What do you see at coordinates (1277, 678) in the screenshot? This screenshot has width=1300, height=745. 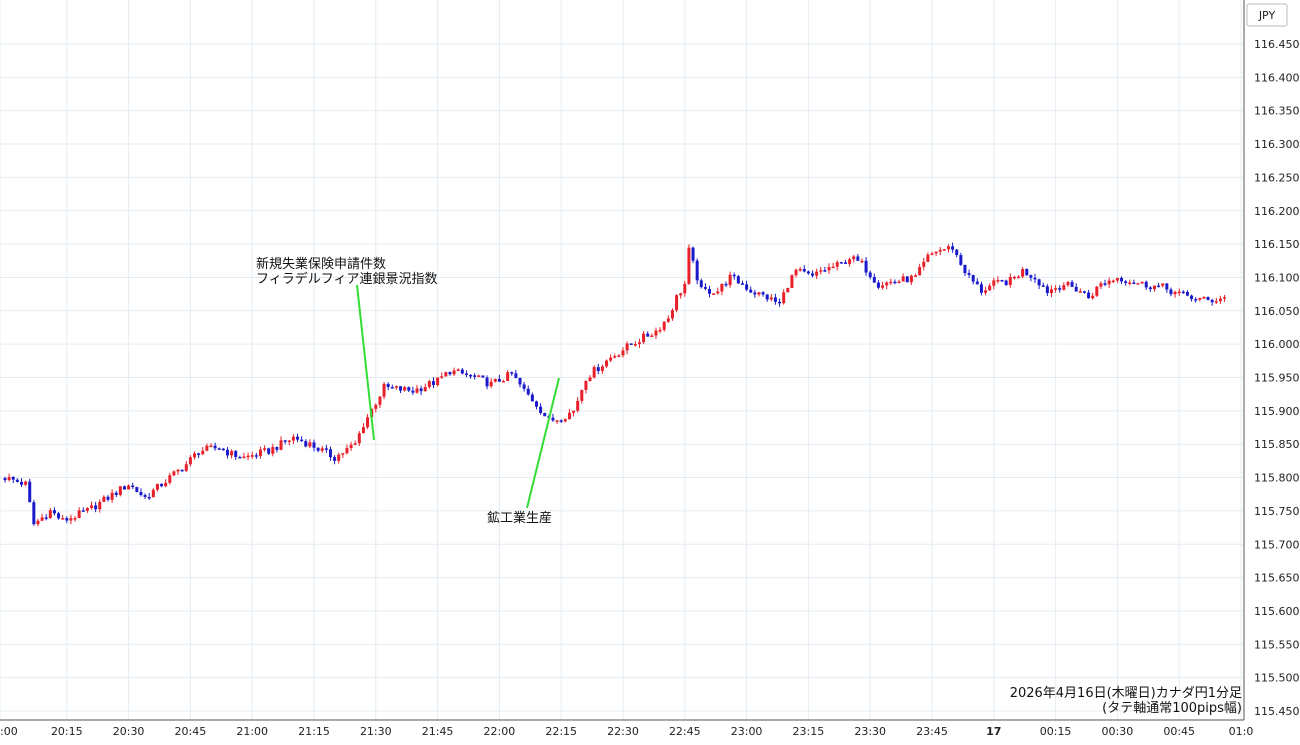 I see `y-tick-label: 115.500` at bounding box center [1277, 678].